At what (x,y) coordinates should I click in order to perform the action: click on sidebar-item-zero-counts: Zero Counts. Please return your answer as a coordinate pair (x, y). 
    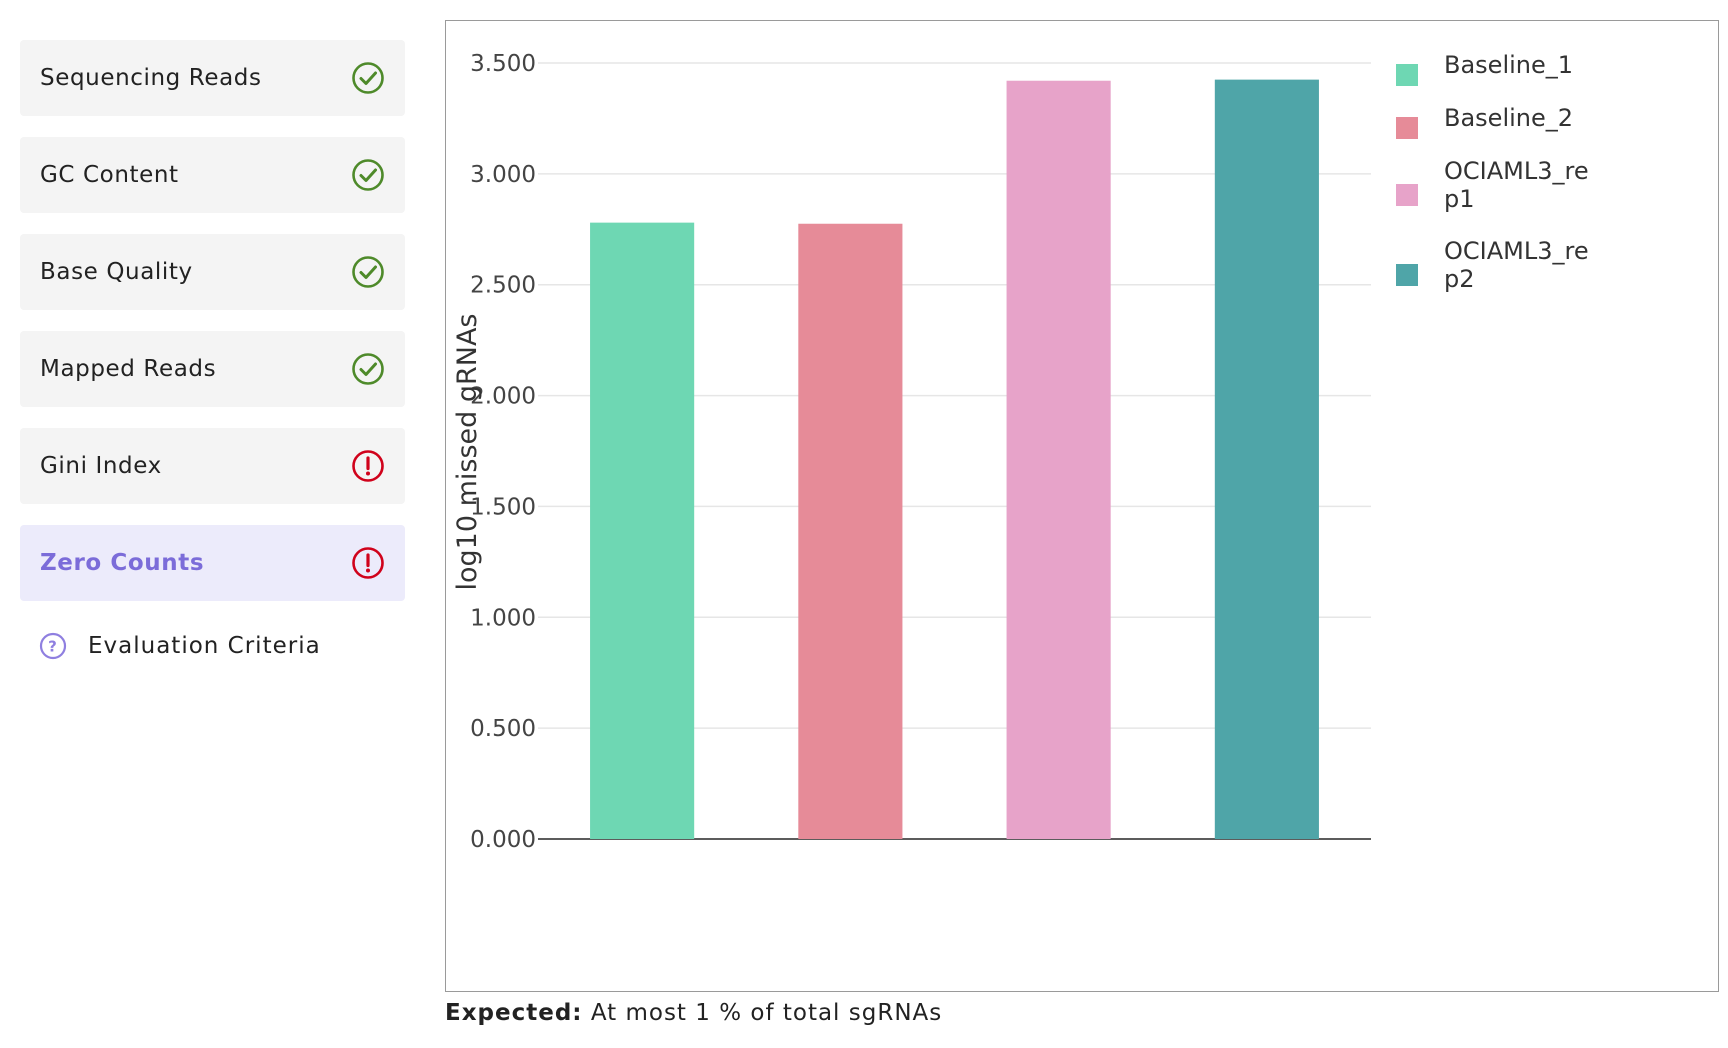
    Looking at the image, I should click on (212, 563).